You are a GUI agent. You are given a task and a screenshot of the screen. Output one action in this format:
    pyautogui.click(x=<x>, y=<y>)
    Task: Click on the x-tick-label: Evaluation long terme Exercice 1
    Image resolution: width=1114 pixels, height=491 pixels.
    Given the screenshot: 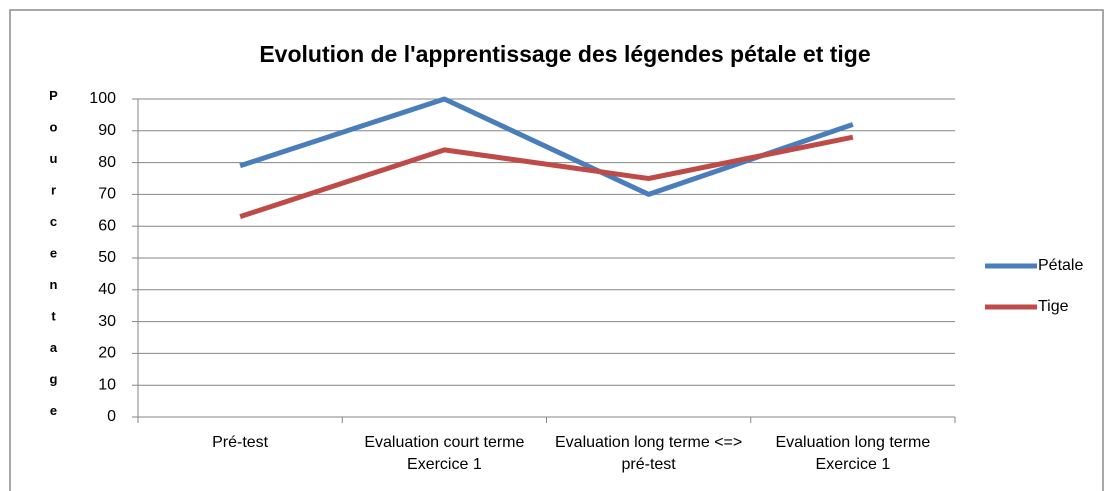 What is the action you would take?
    pyautogui.click(x=853, y=453)
    